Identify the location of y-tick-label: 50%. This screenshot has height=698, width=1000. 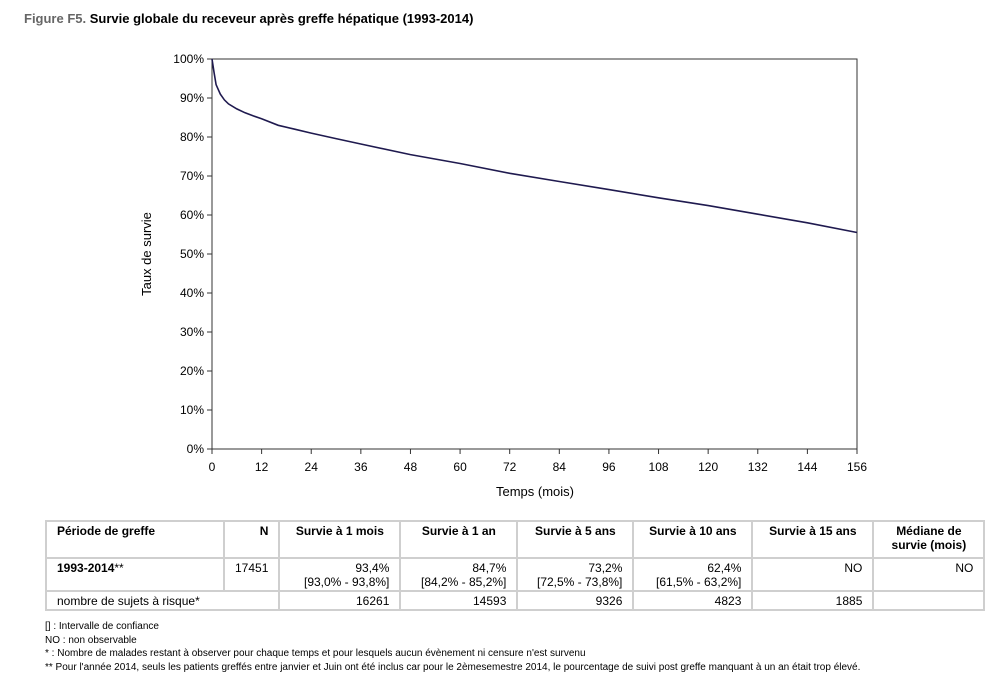
(192, 254).